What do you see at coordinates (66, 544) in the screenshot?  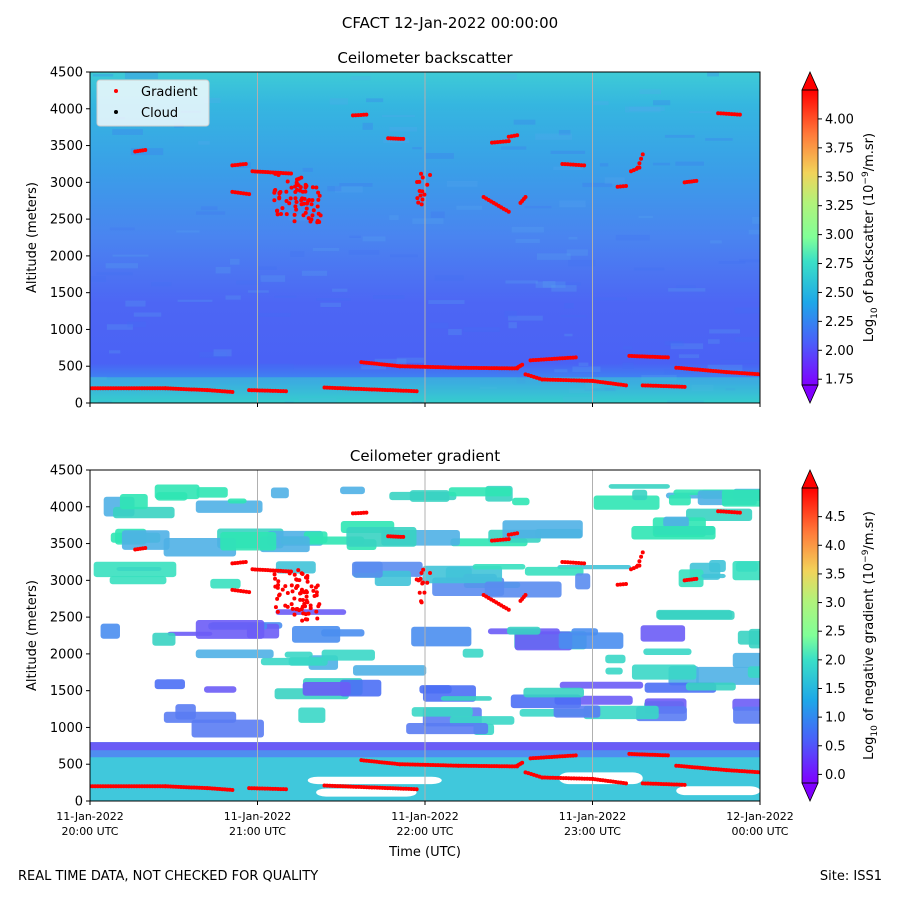 I see `y-tick-label: 3500` at bounding box center [66, 544].